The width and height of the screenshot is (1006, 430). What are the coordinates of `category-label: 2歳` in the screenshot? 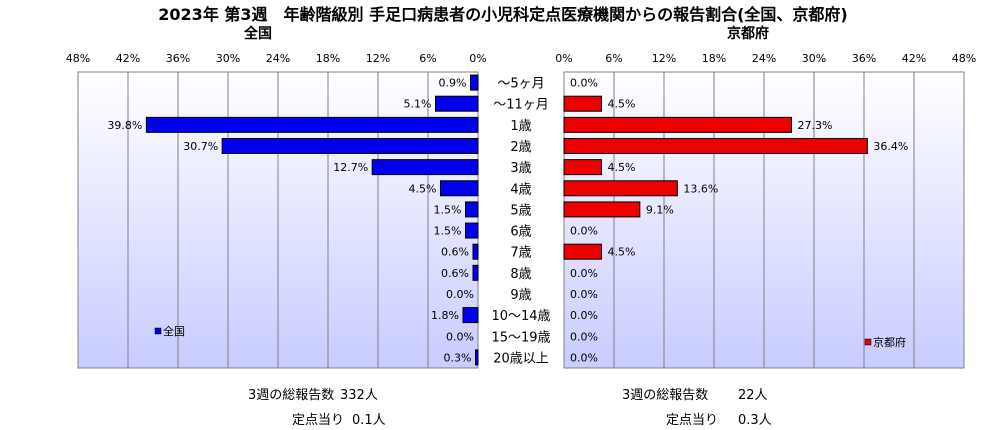 It's located at (520, 147).